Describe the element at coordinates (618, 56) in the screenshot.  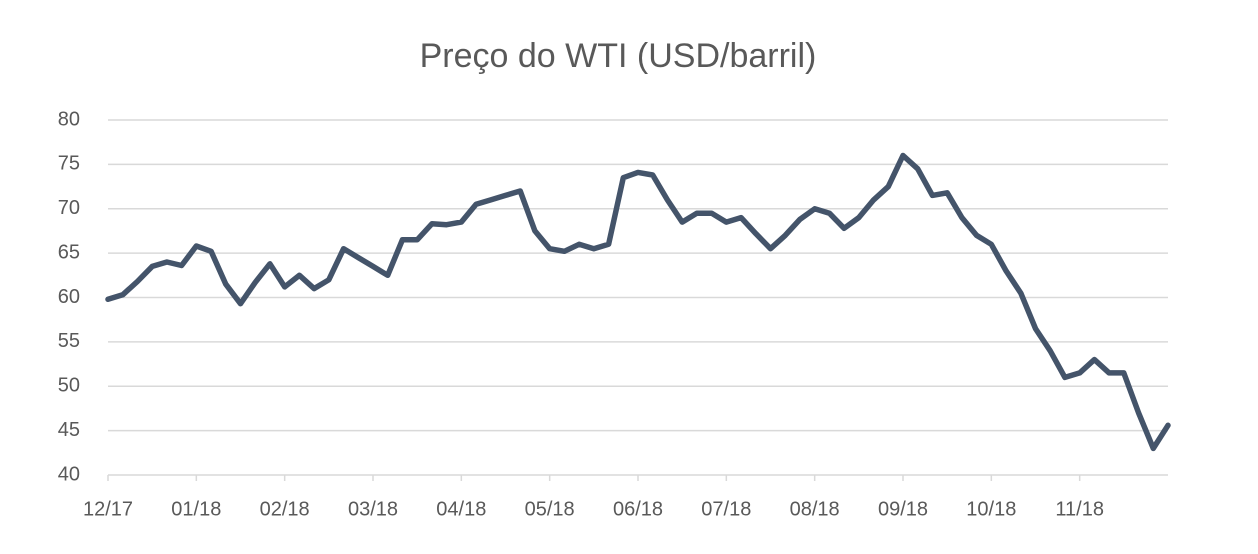
I see `chart-title: Preço do WTI (USD/barril)` at that location.